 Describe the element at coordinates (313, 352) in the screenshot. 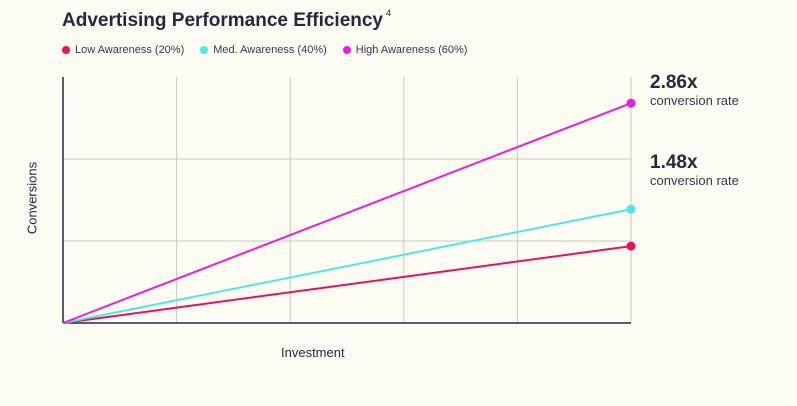

I see `x-axis-label: Investment` at that location.